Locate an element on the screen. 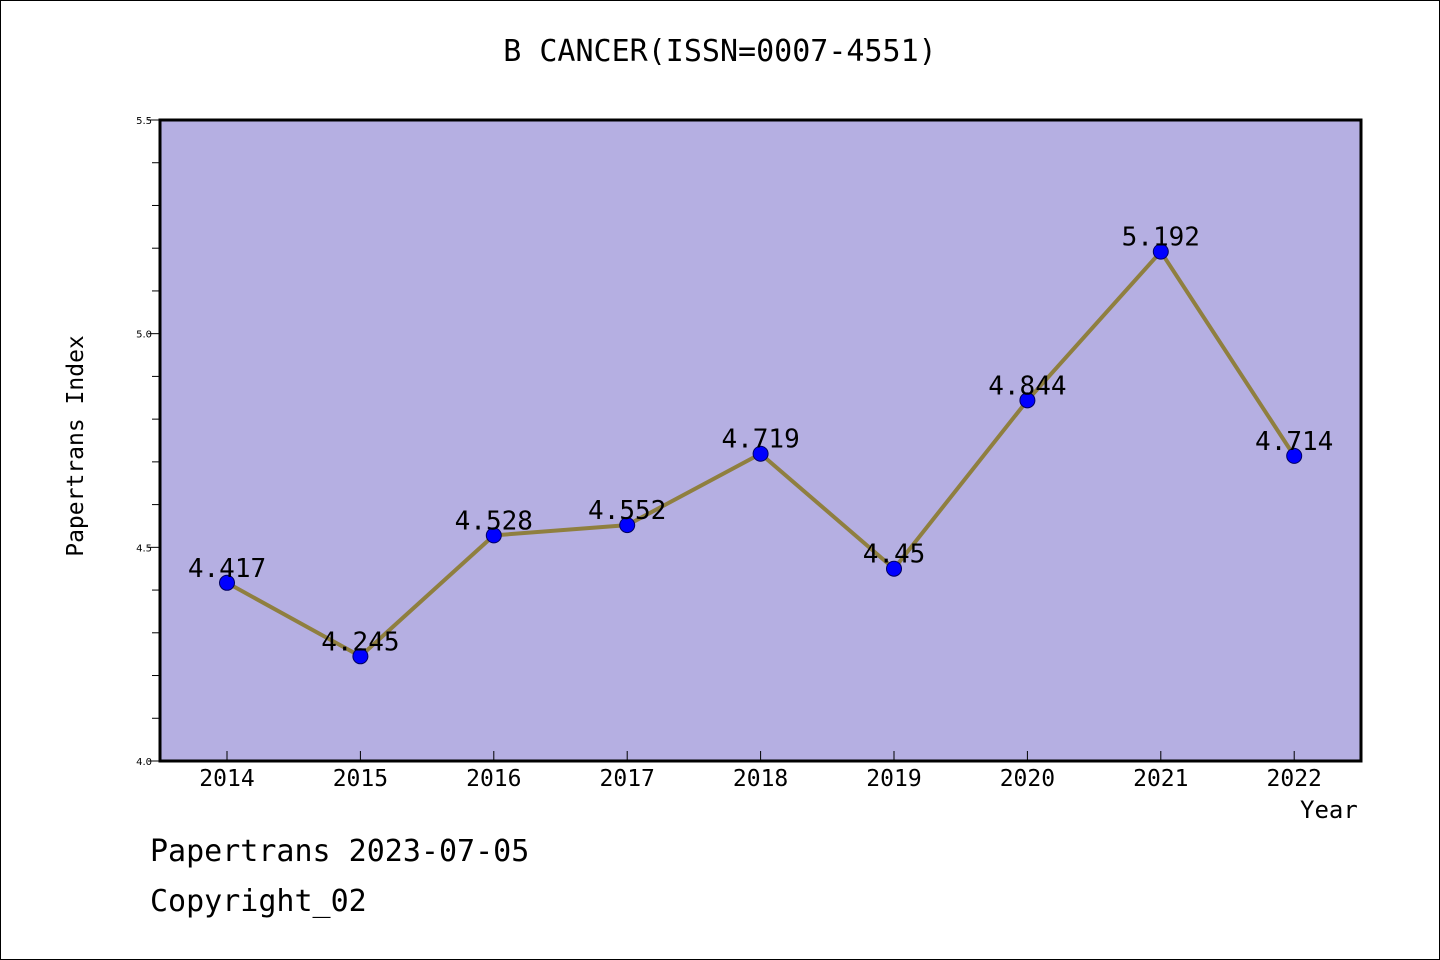  x-tick-label: 2022 is located at coordinates (1294, 779).